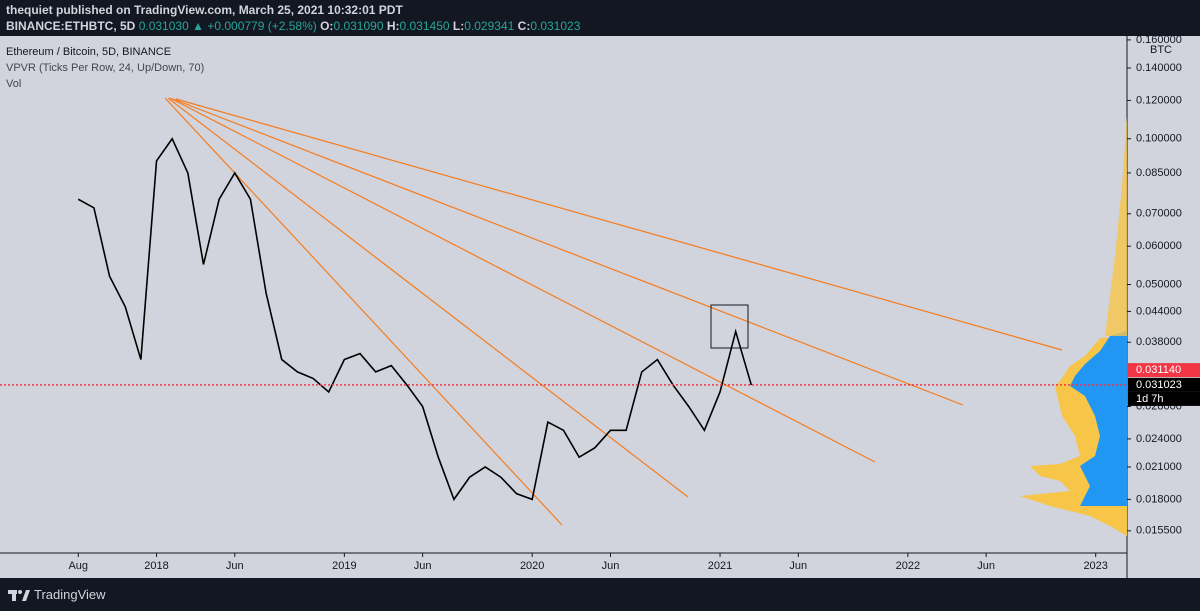  I want to click on x-tick-label: 2023, so click(1095, 566).